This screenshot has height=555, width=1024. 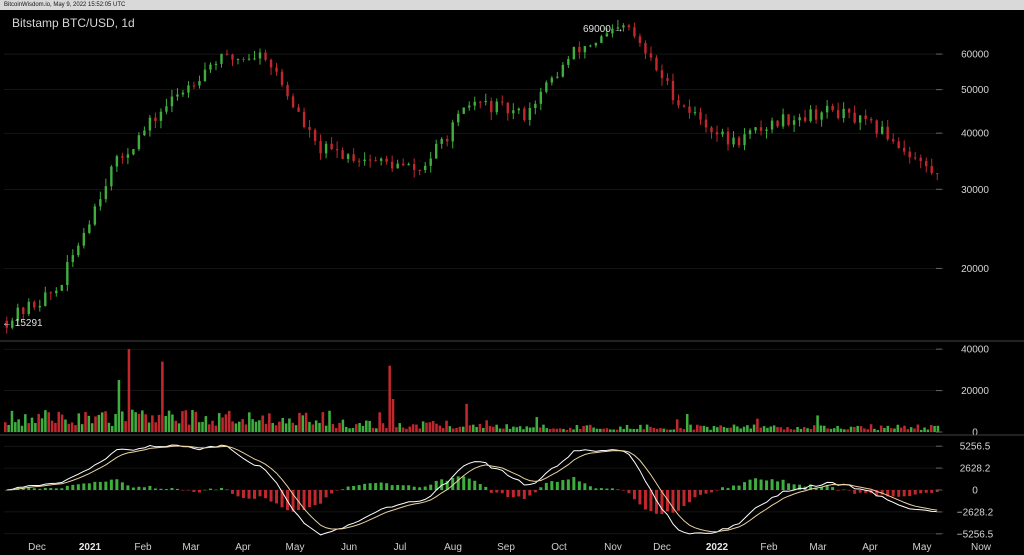 I want to click on x-tick-label: Mar, so click(x=818, y=547).